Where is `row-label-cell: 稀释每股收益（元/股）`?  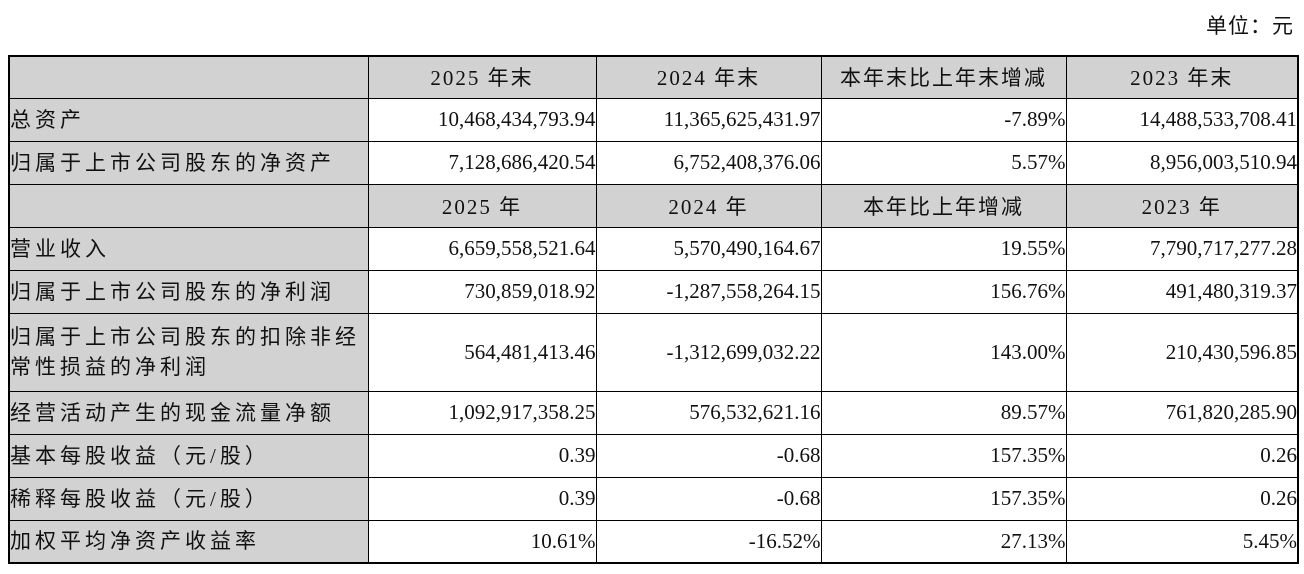 row-label-cell: 稀释每股收益（元/股） is located at coordinates (188, 498).